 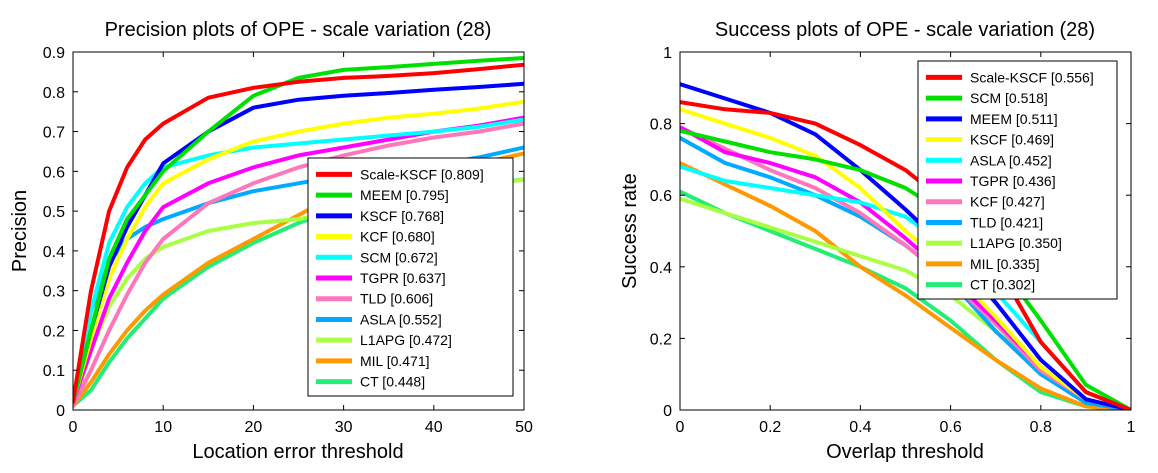 What do you see at coordinates (54, 53) in the screenshot?
I see `y-tick-label: 0.9` at bounding box center [54, 53].